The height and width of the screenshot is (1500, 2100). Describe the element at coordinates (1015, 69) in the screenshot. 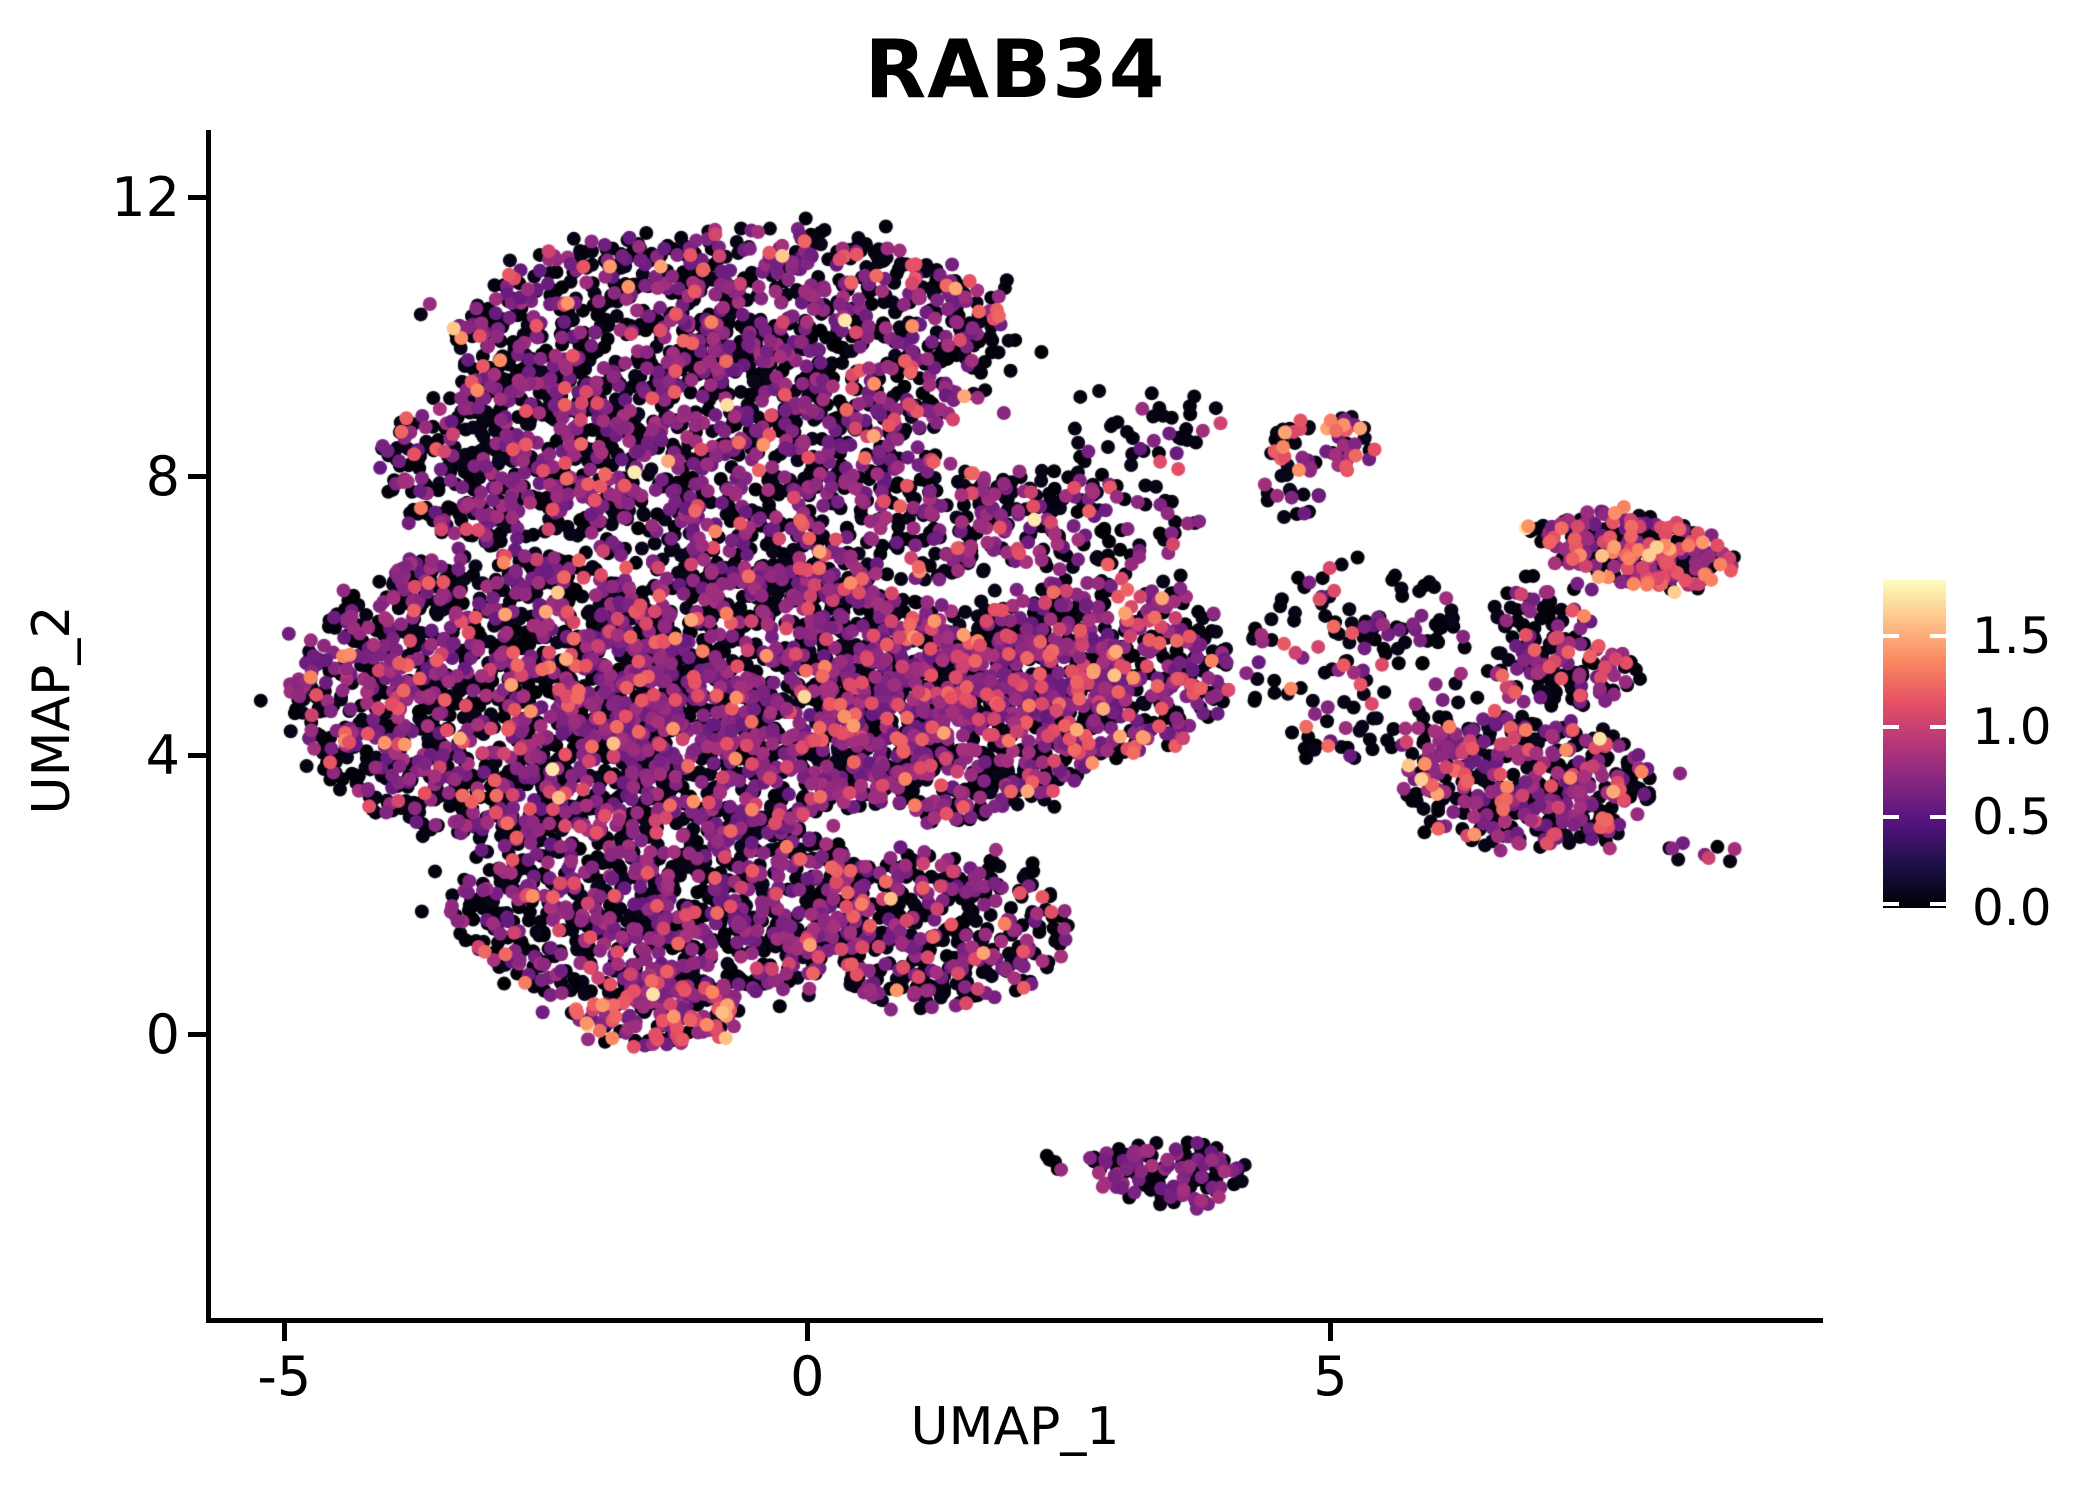

I see `plot-title: RAB34` at that location.